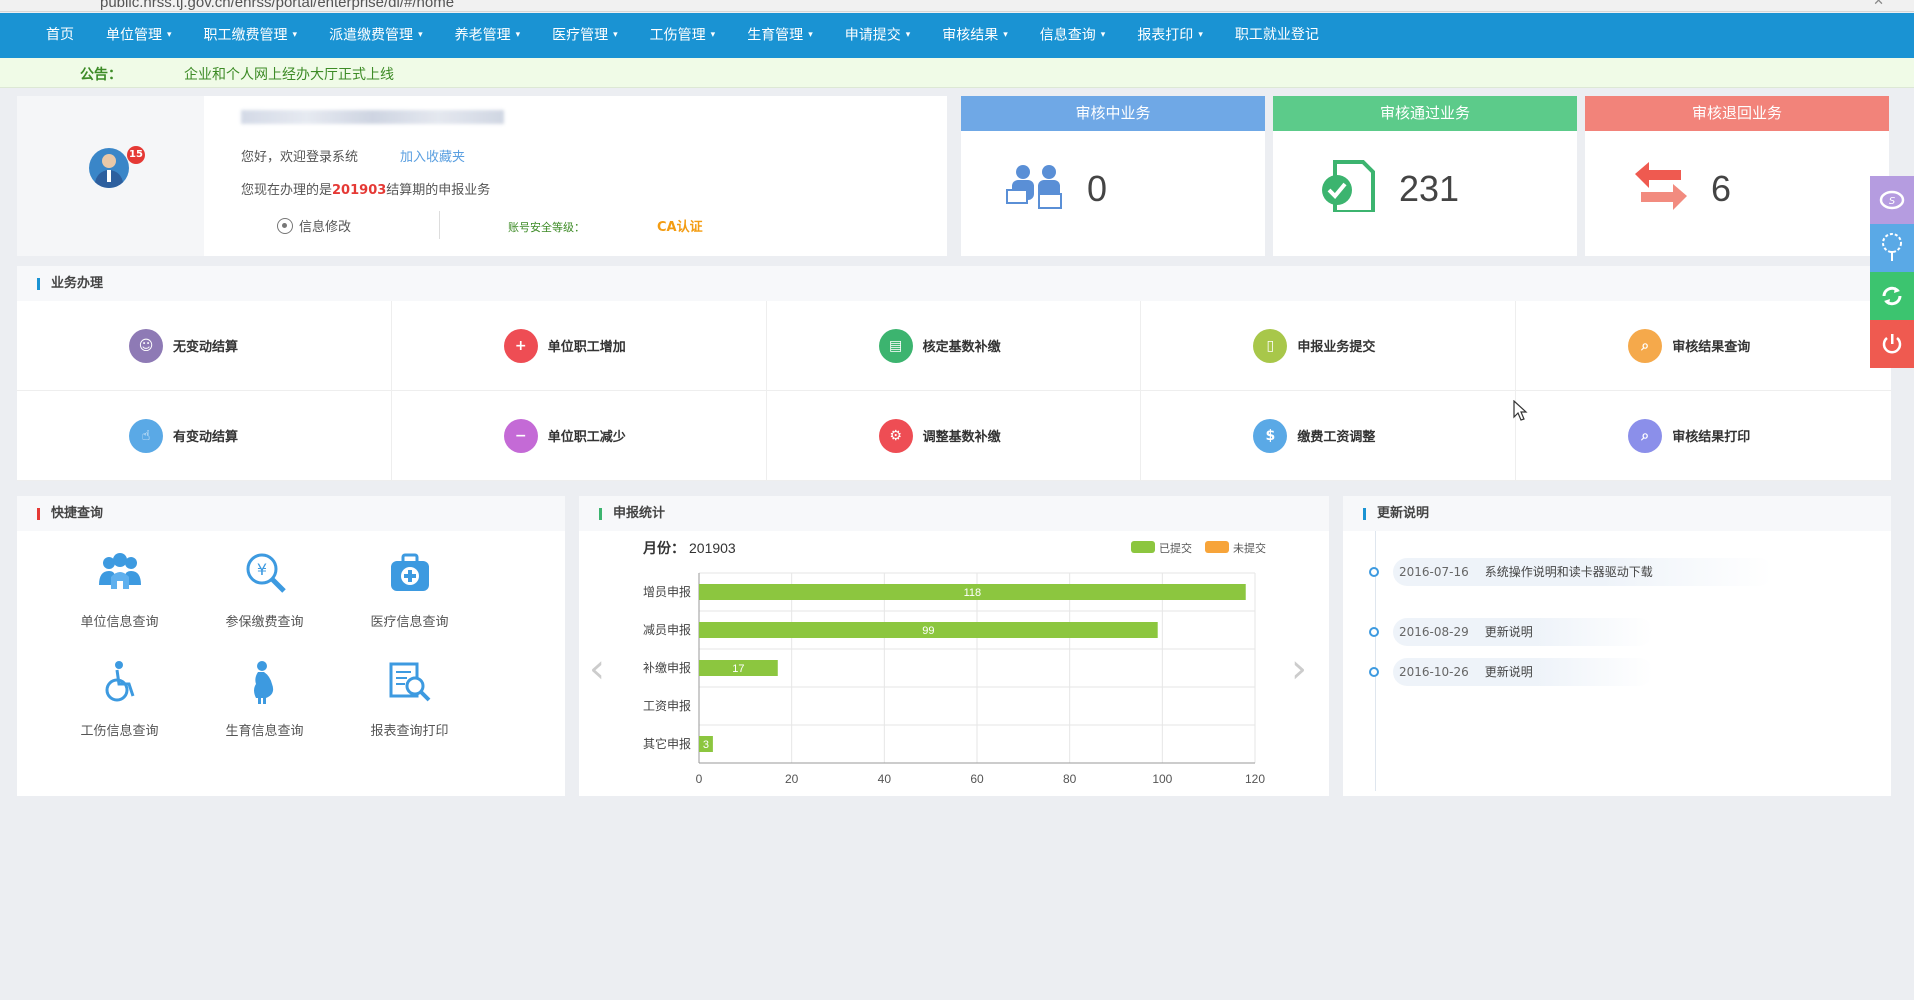 This screenshot has height=1000, width=1914. What do you see at coordinates (1270, 435) in the screenshot?
I see `money-icon: $` at bounding box center [1270, 435].